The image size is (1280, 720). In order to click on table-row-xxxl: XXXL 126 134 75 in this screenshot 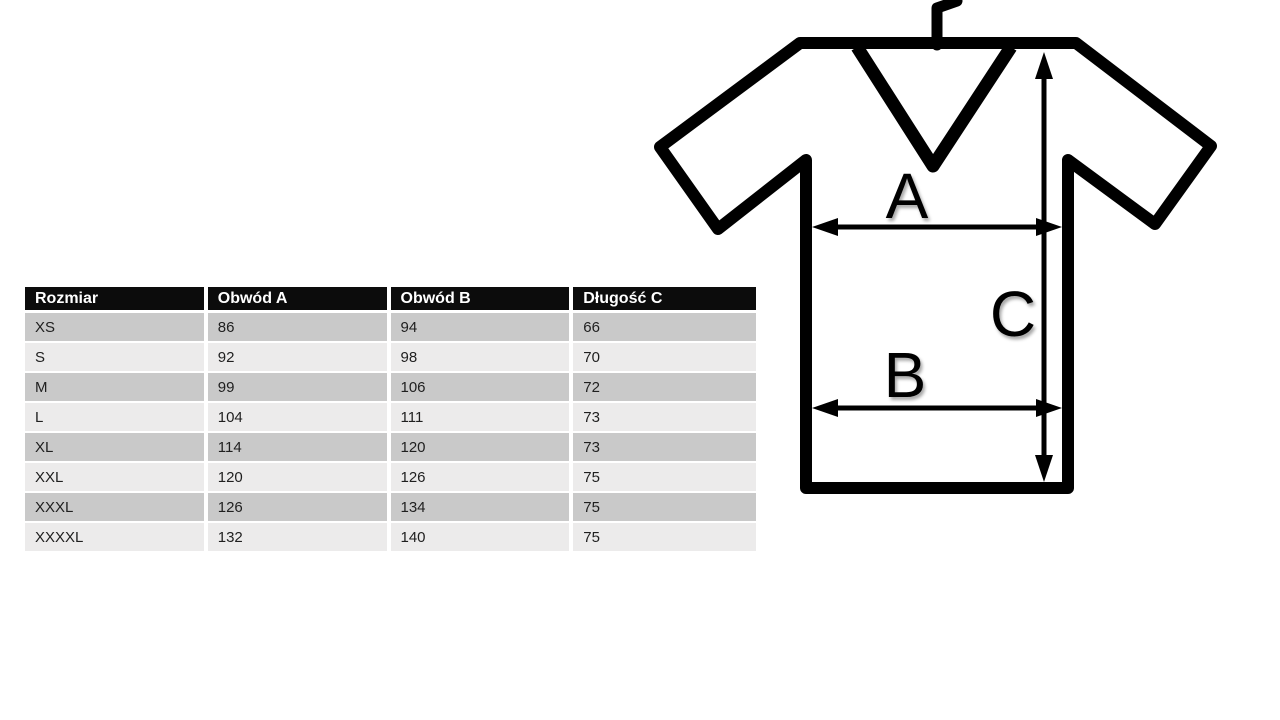, I will do `click(390, 508)`.